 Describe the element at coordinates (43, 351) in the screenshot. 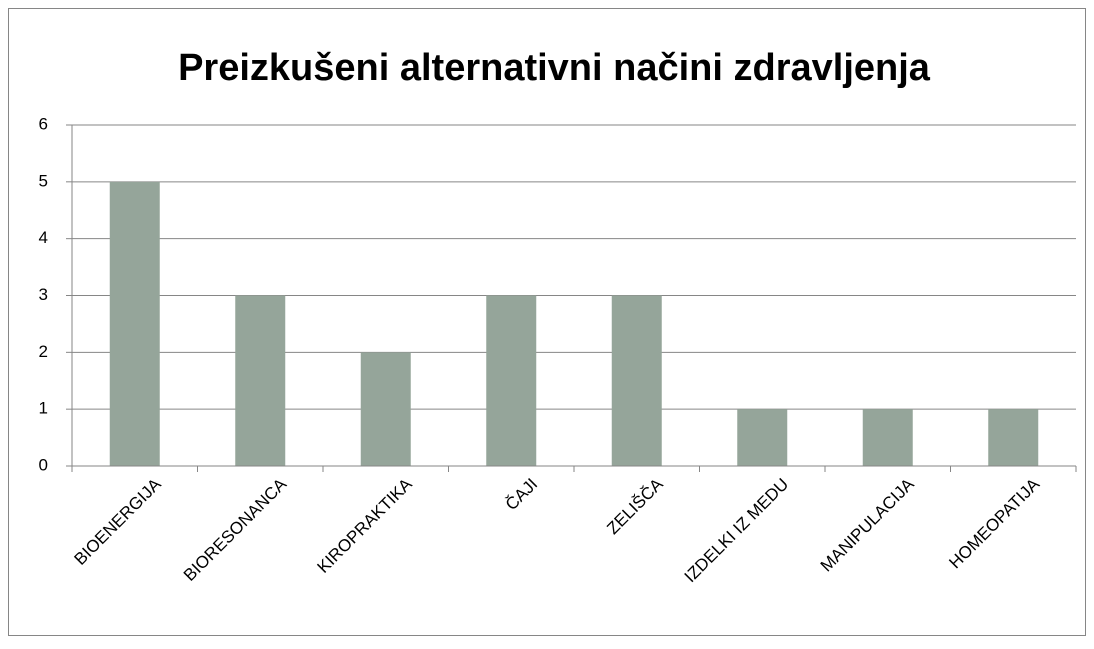

I see `y-tick-label: 2` at that location.